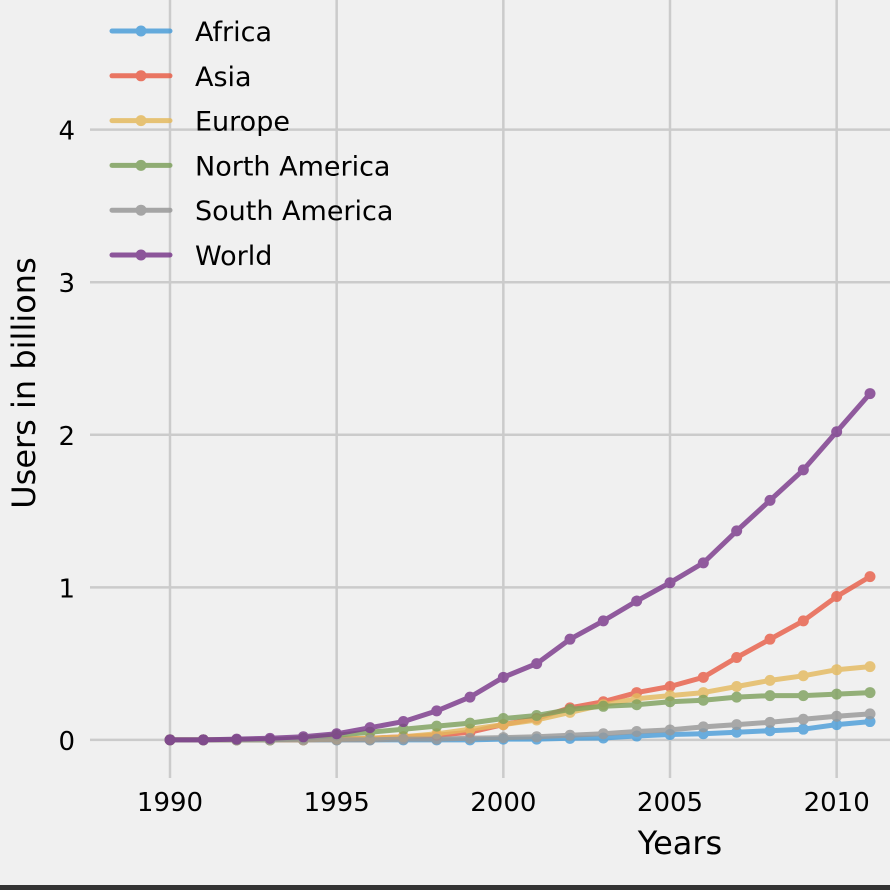 This screenshot has width=890, height=890. I want to click on x-tick-label: 2000, so click(503, 803).